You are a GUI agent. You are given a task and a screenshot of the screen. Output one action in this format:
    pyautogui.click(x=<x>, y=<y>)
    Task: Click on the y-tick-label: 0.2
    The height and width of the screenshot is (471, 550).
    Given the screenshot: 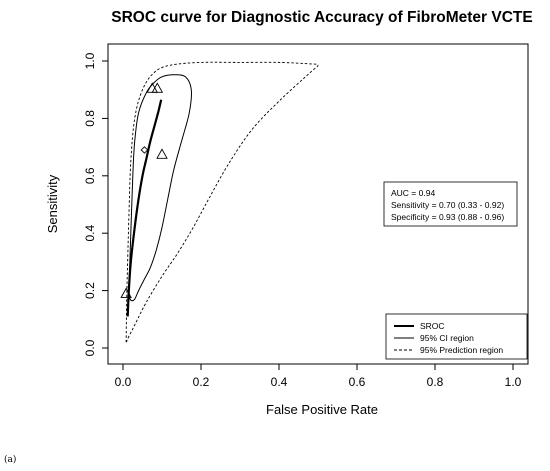 What is the action you would take?
    pyautogui.click(x=90, y=290)
    